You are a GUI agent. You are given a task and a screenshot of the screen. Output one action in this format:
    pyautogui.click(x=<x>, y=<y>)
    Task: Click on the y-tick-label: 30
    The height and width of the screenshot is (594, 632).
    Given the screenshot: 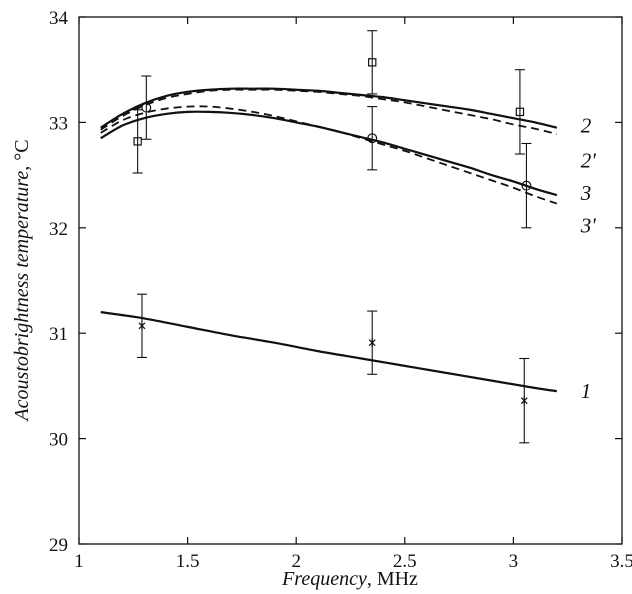 What is the action you would take?
    pyautogui.click(x=58, y=440)
    